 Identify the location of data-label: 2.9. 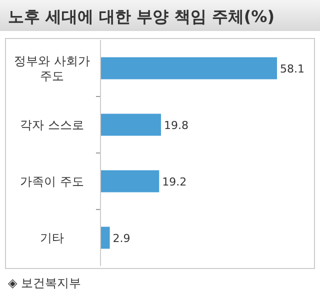
(121, 238).